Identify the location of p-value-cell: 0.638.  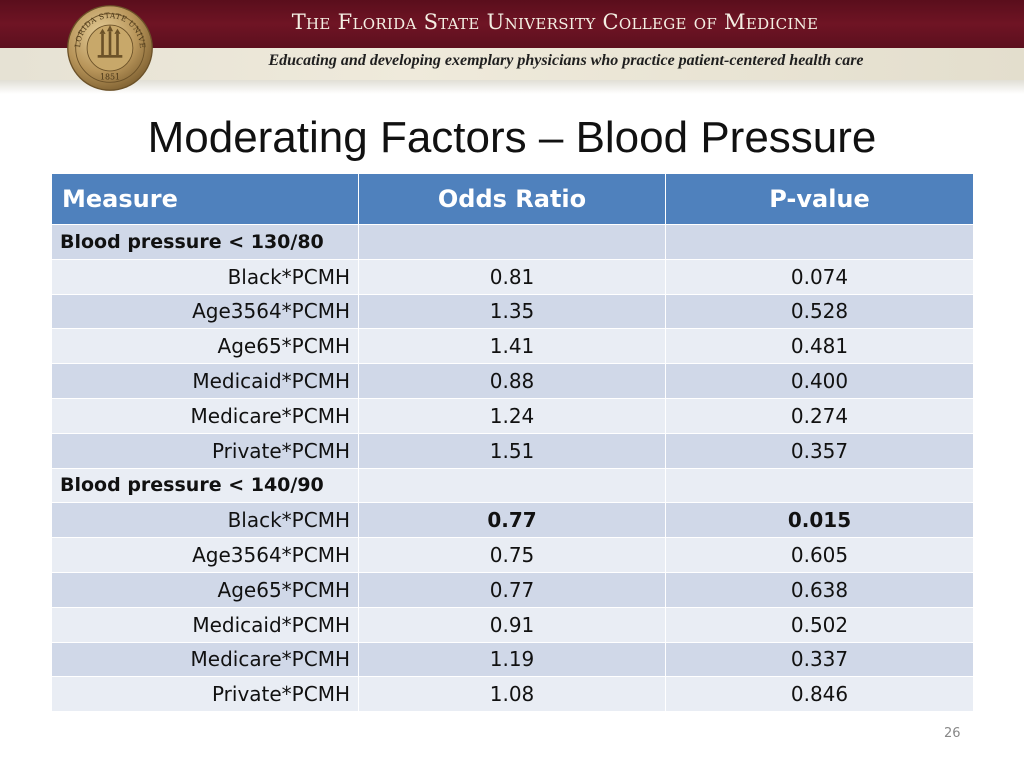
(819, 589).